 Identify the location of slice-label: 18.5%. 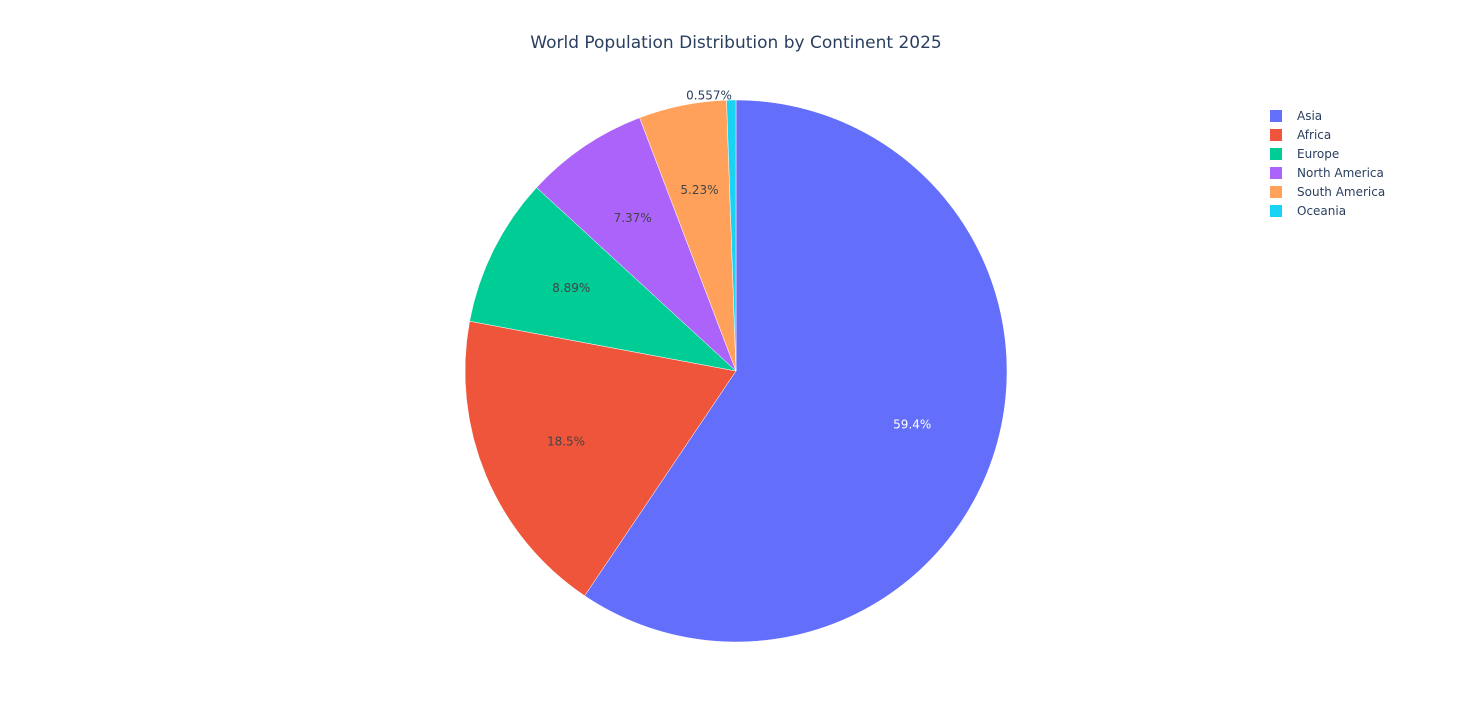
(566, 442).